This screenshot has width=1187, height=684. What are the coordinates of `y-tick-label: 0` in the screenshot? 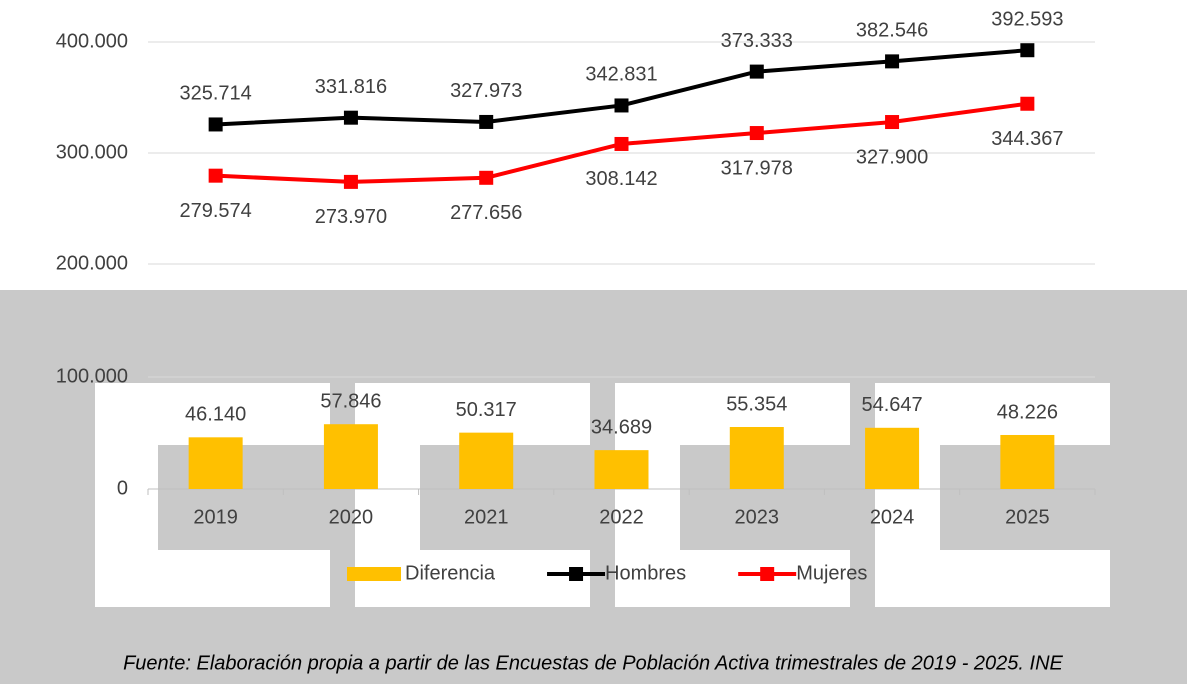 It's located at (122, 488).